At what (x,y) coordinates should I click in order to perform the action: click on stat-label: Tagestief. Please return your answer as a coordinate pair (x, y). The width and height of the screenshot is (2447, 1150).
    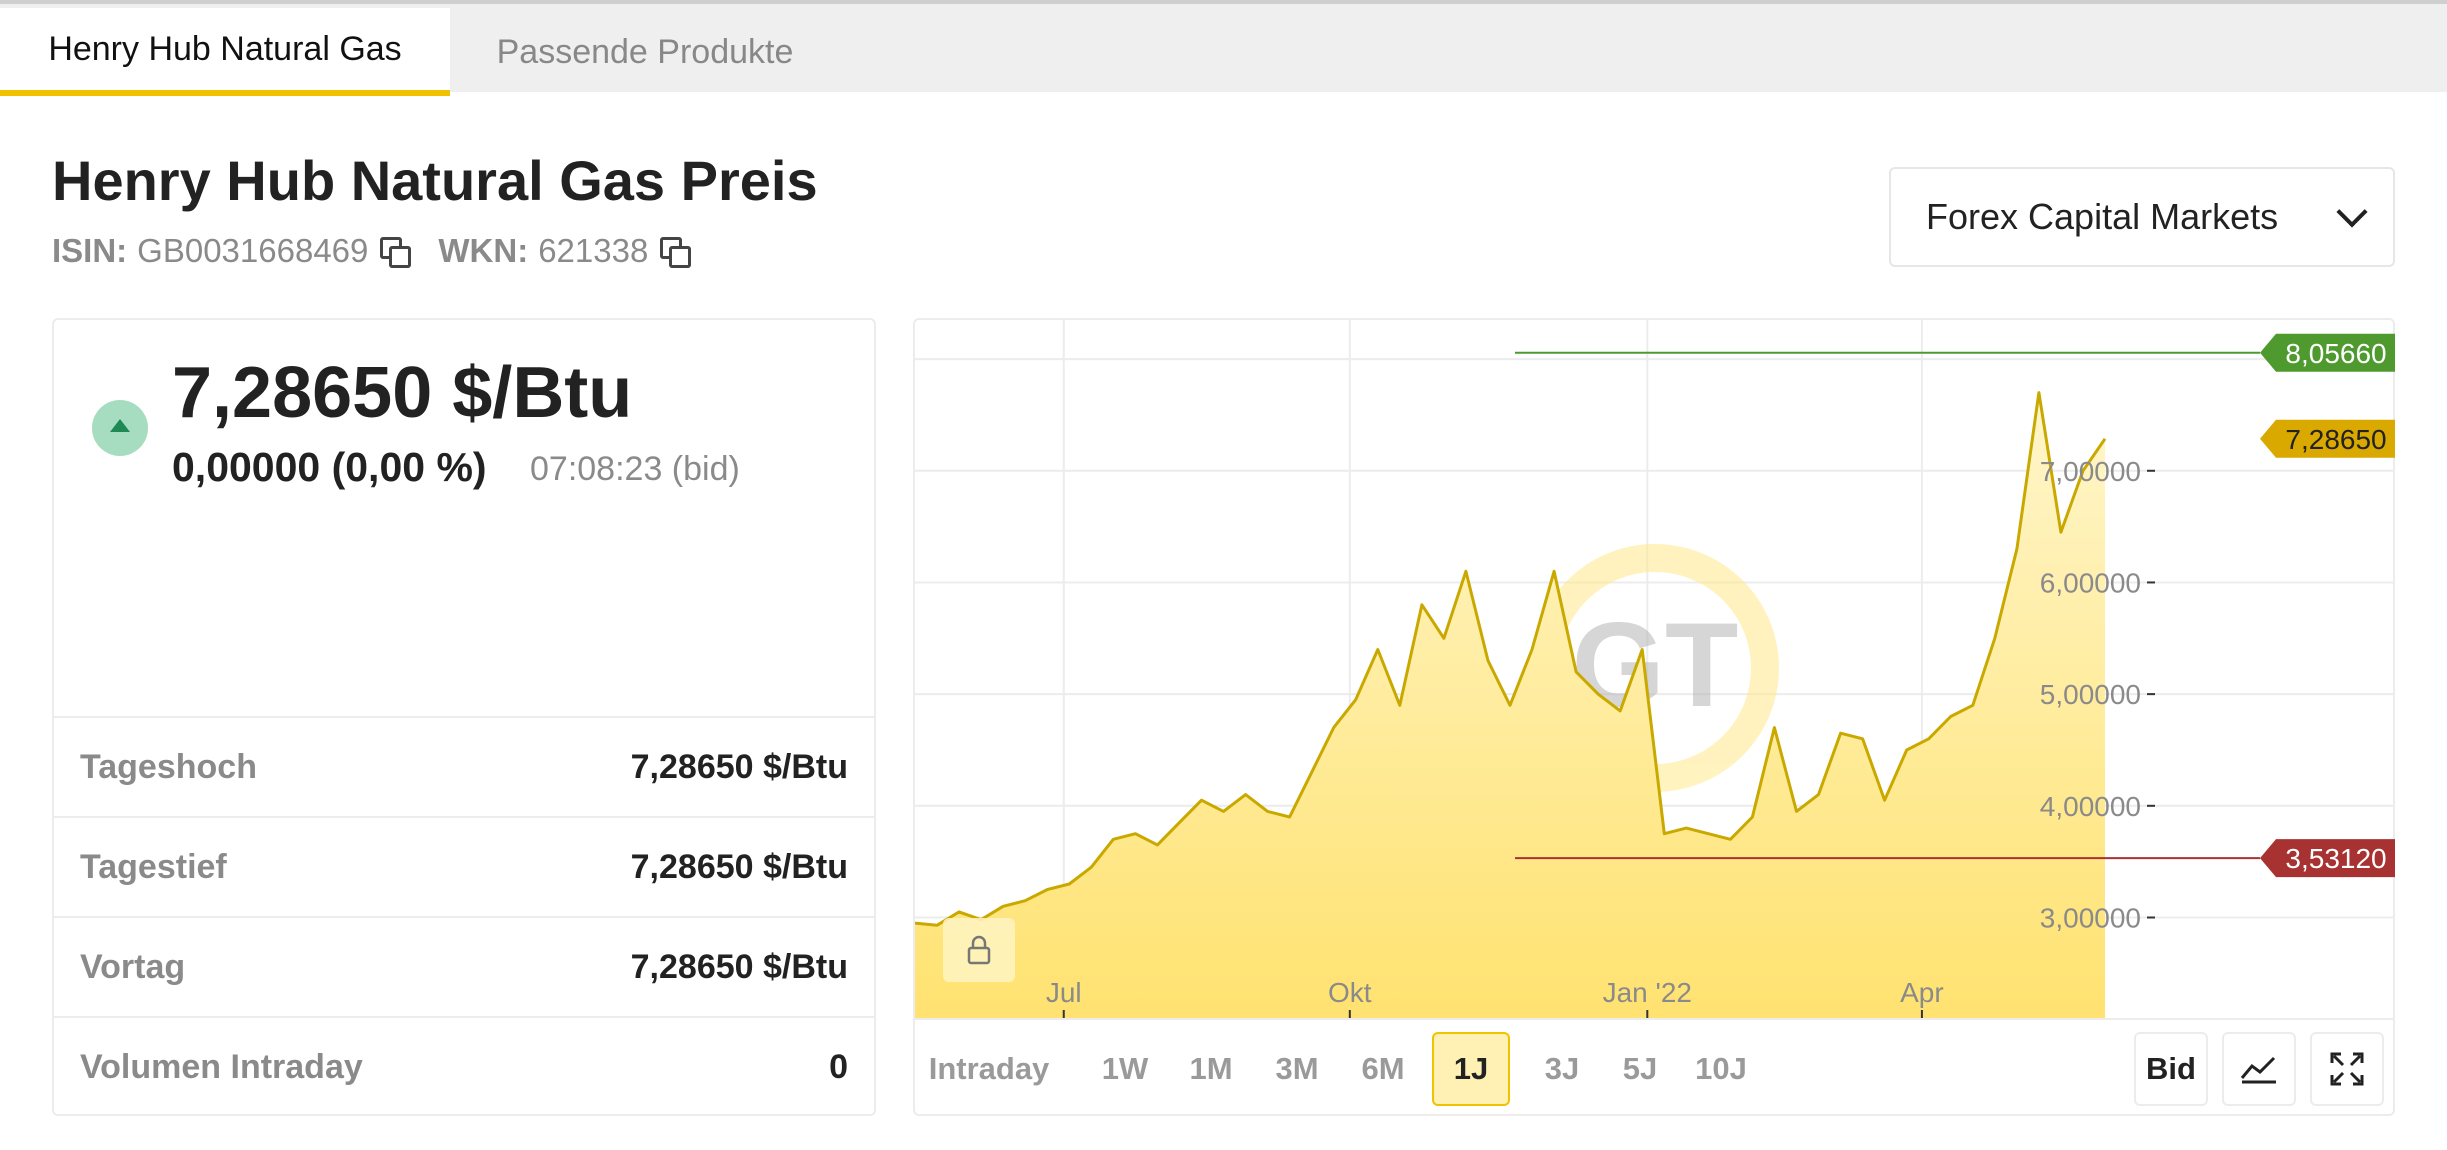
    Looking at the image, I should click on (153, 866).